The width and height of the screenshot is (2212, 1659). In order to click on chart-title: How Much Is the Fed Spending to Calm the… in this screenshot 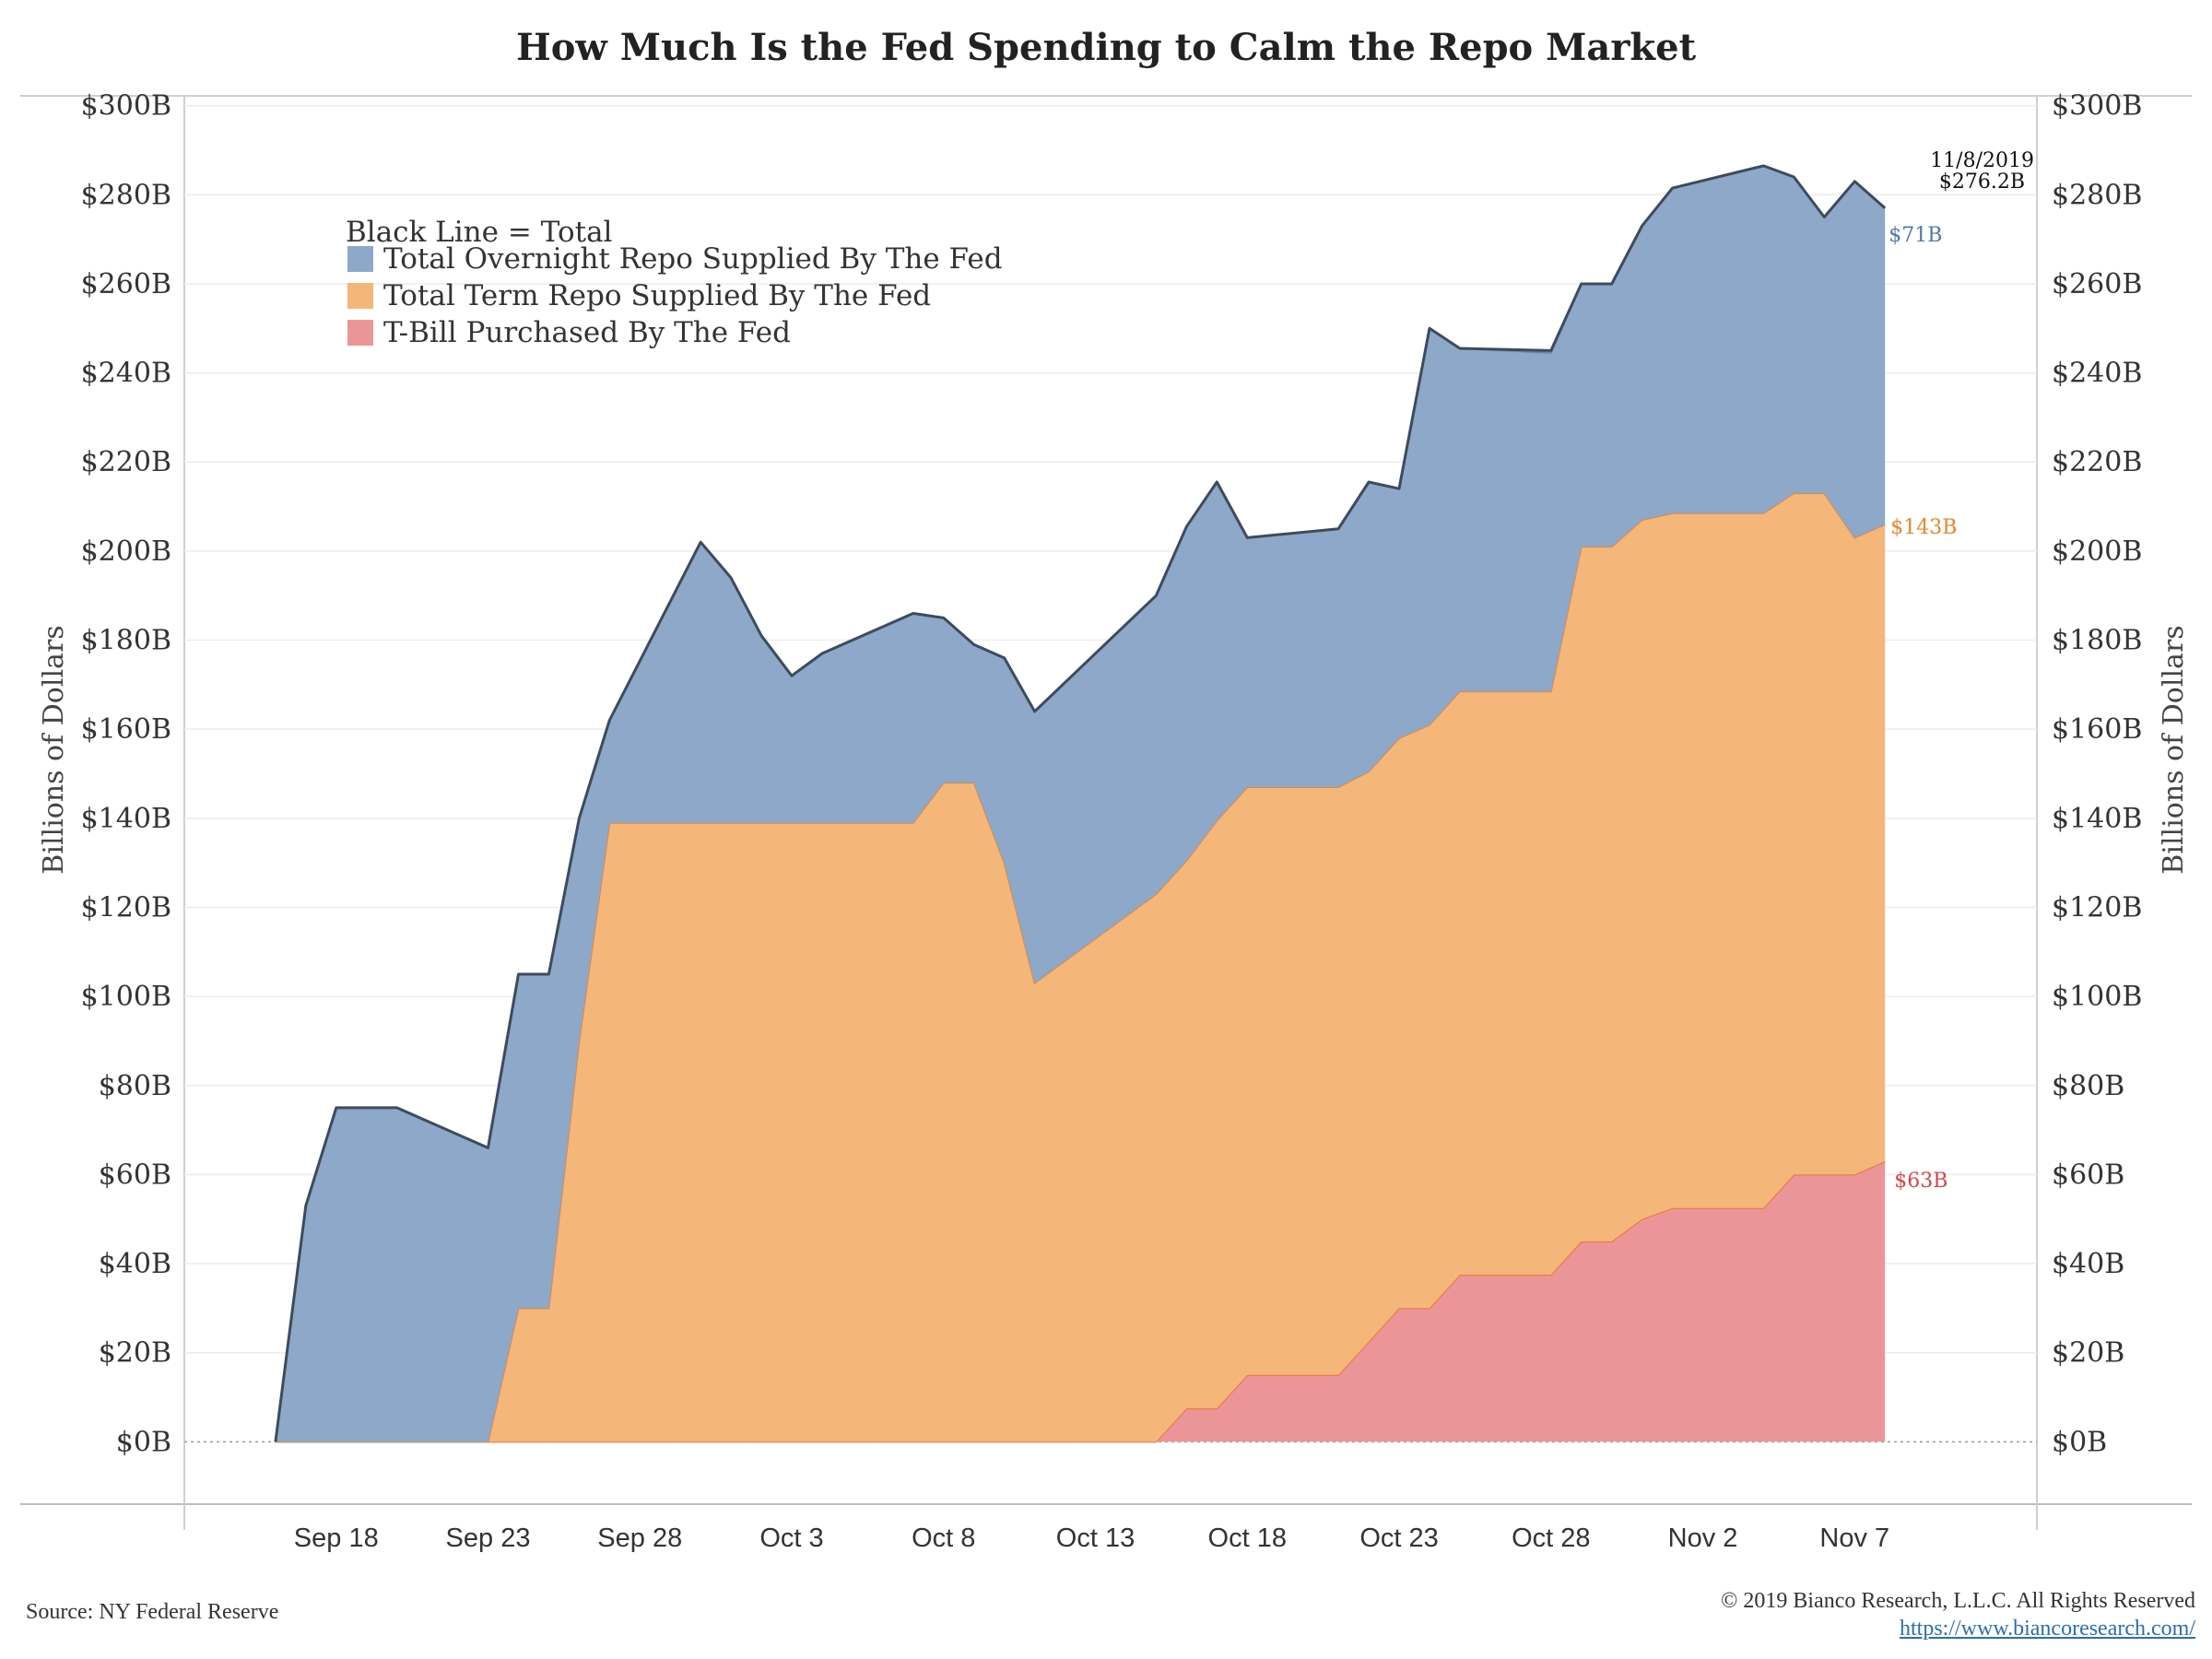, I will do `click(1106, 47)`.